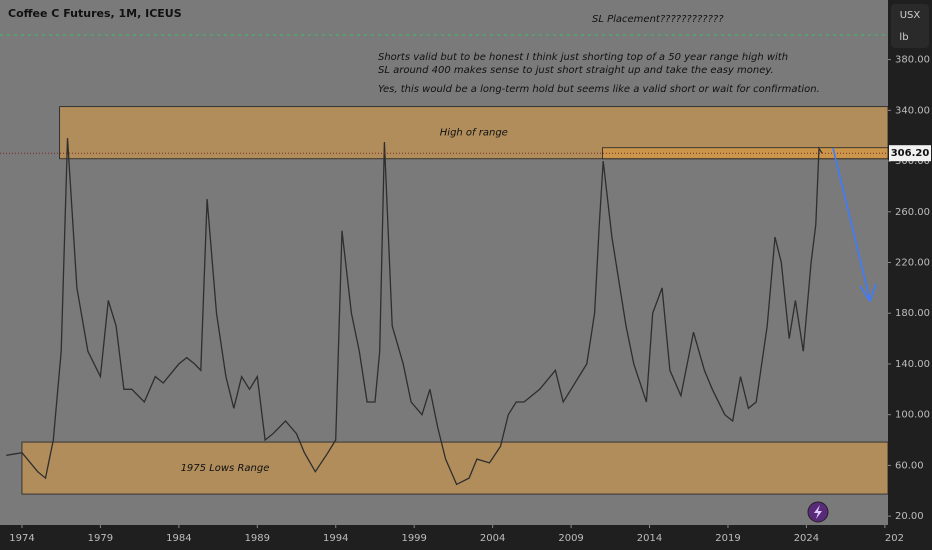  I want to click on last-price-label: 306.20, so click(910, 153).